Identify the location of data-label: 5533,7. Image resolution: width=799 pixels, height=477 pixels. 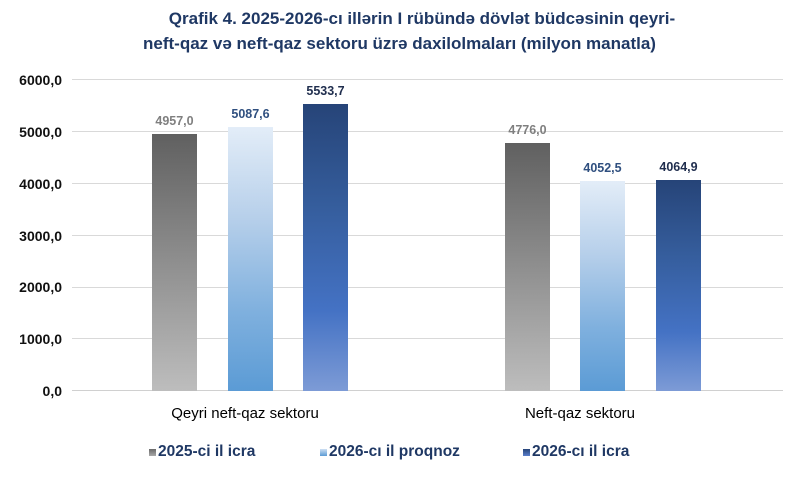
(325, 91).